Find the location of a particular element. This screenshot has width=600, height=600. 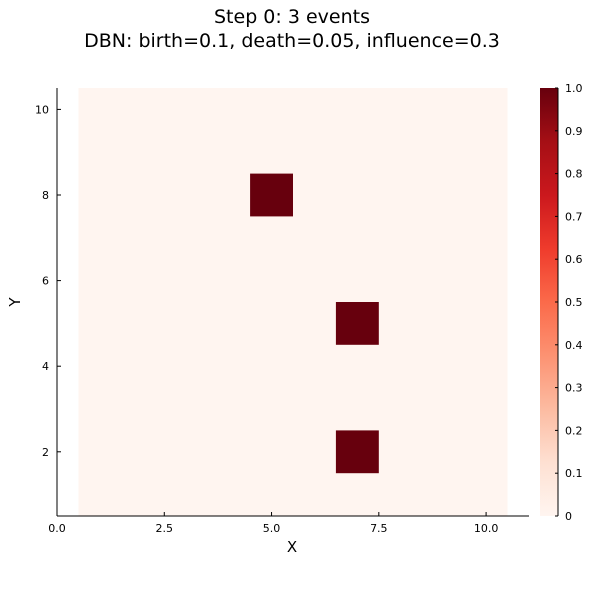

colorbar-ticks: 0 0.1 0.2 0.3 0.4 0.5 0.6 0.7 0.8 0.9 1.0 is located at coordinates (569, 302).